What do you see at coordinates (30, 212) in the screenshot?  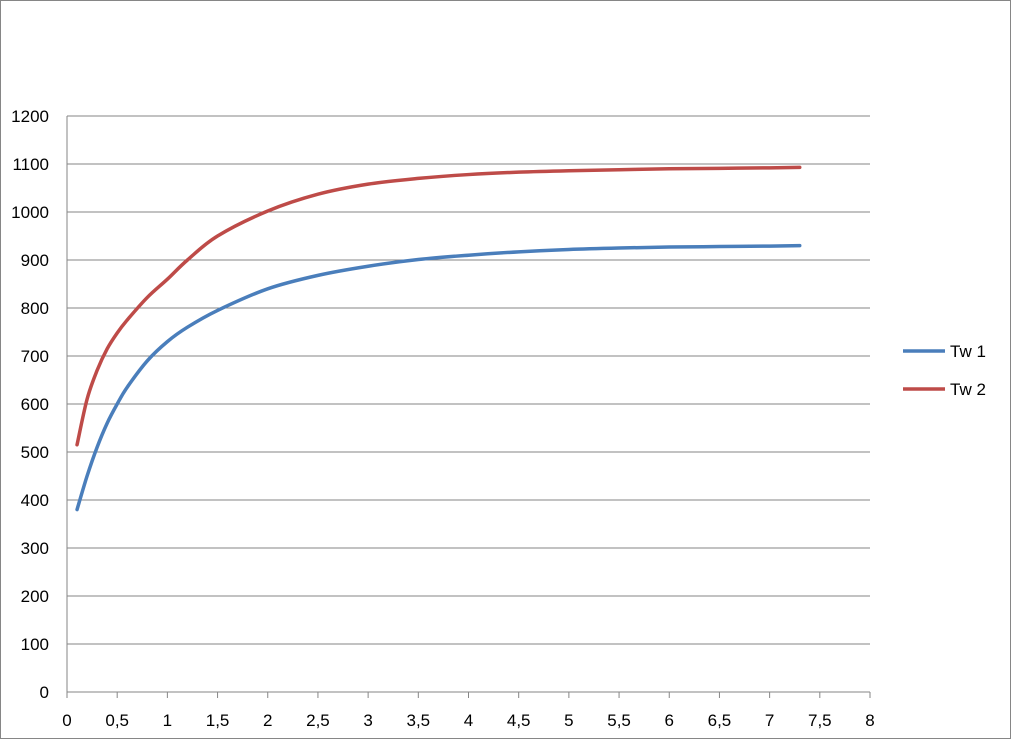 I see `y-tick-label: 1000` at bounding box center [30, 212].